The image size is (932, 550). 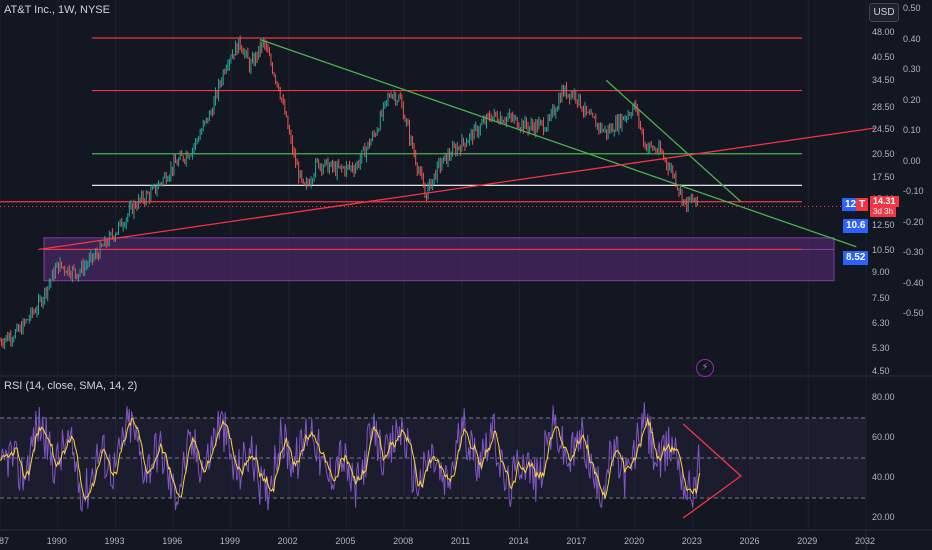 I want to click on time-tick: 2005, so click(x=345, y=541).